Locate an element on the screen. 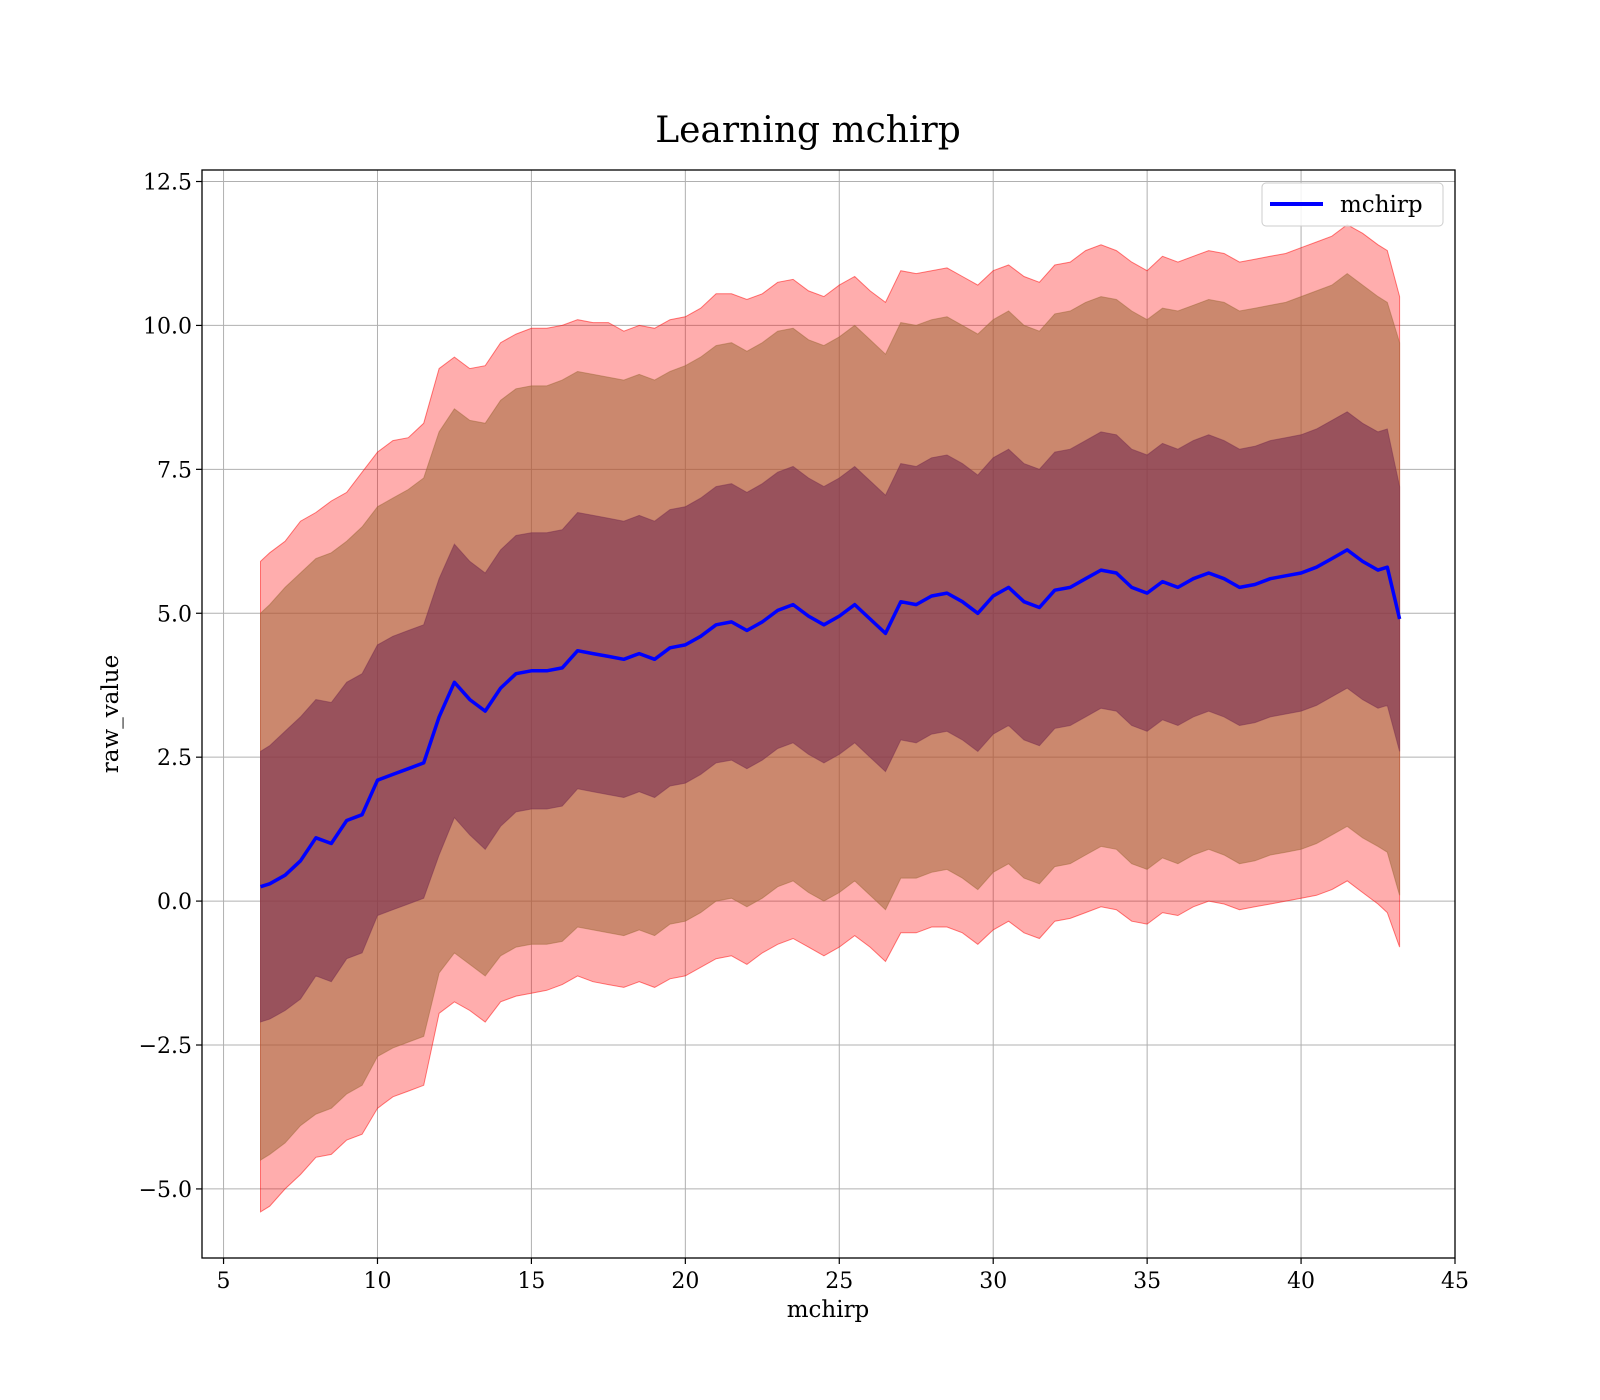  x-axis-ticks: 5 10 15 20 25 30 35 40 45 is located at coordinates (843, 1276).